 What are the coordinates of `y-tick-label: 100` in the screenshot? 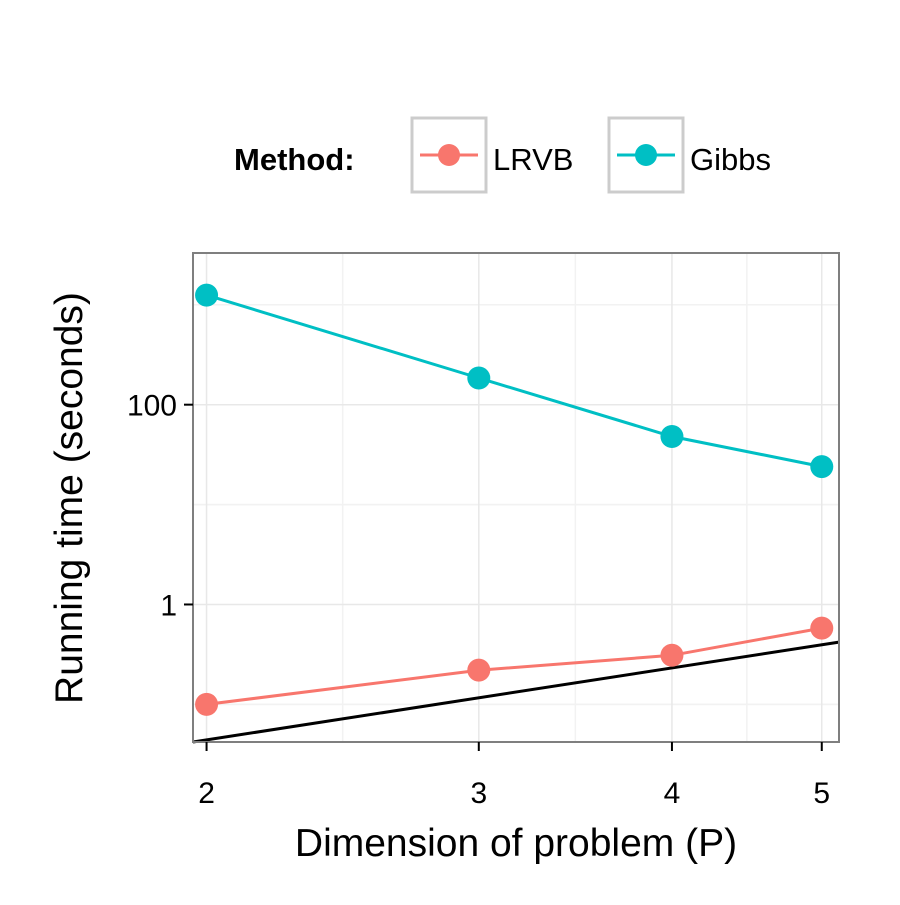 It's located at (152, 406).